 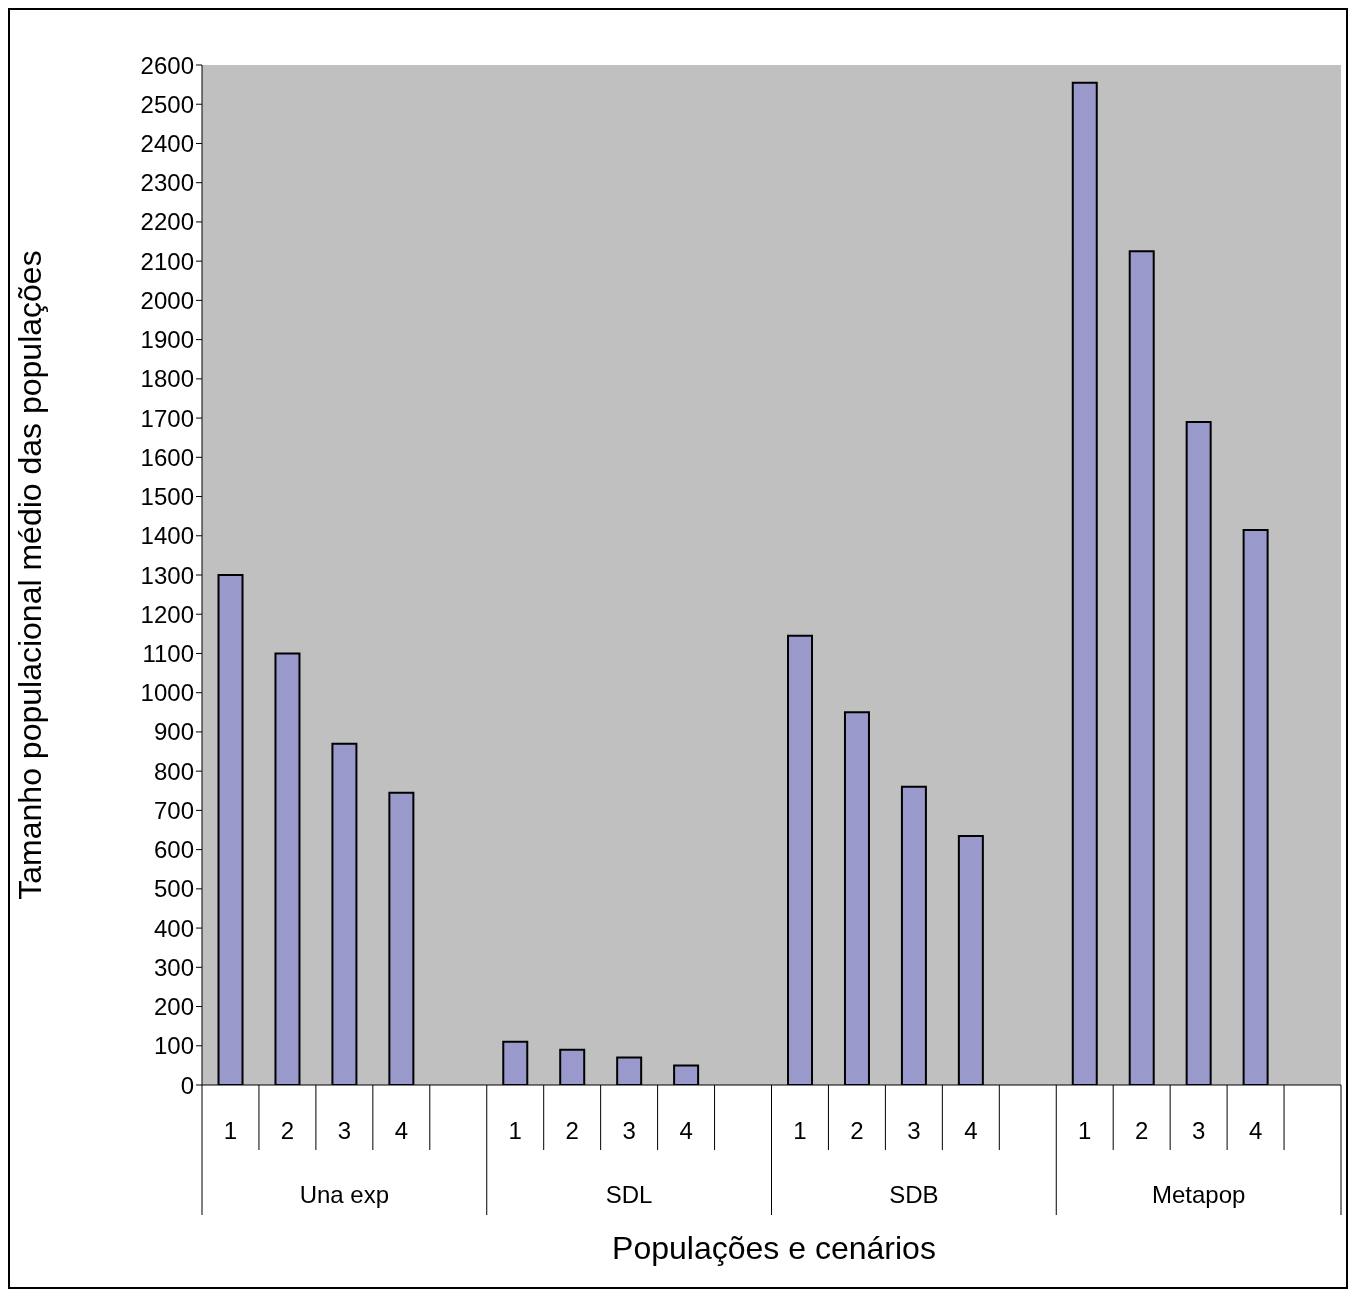 I want to click on y-tick-label: 1300, so click(x=167, y=575).